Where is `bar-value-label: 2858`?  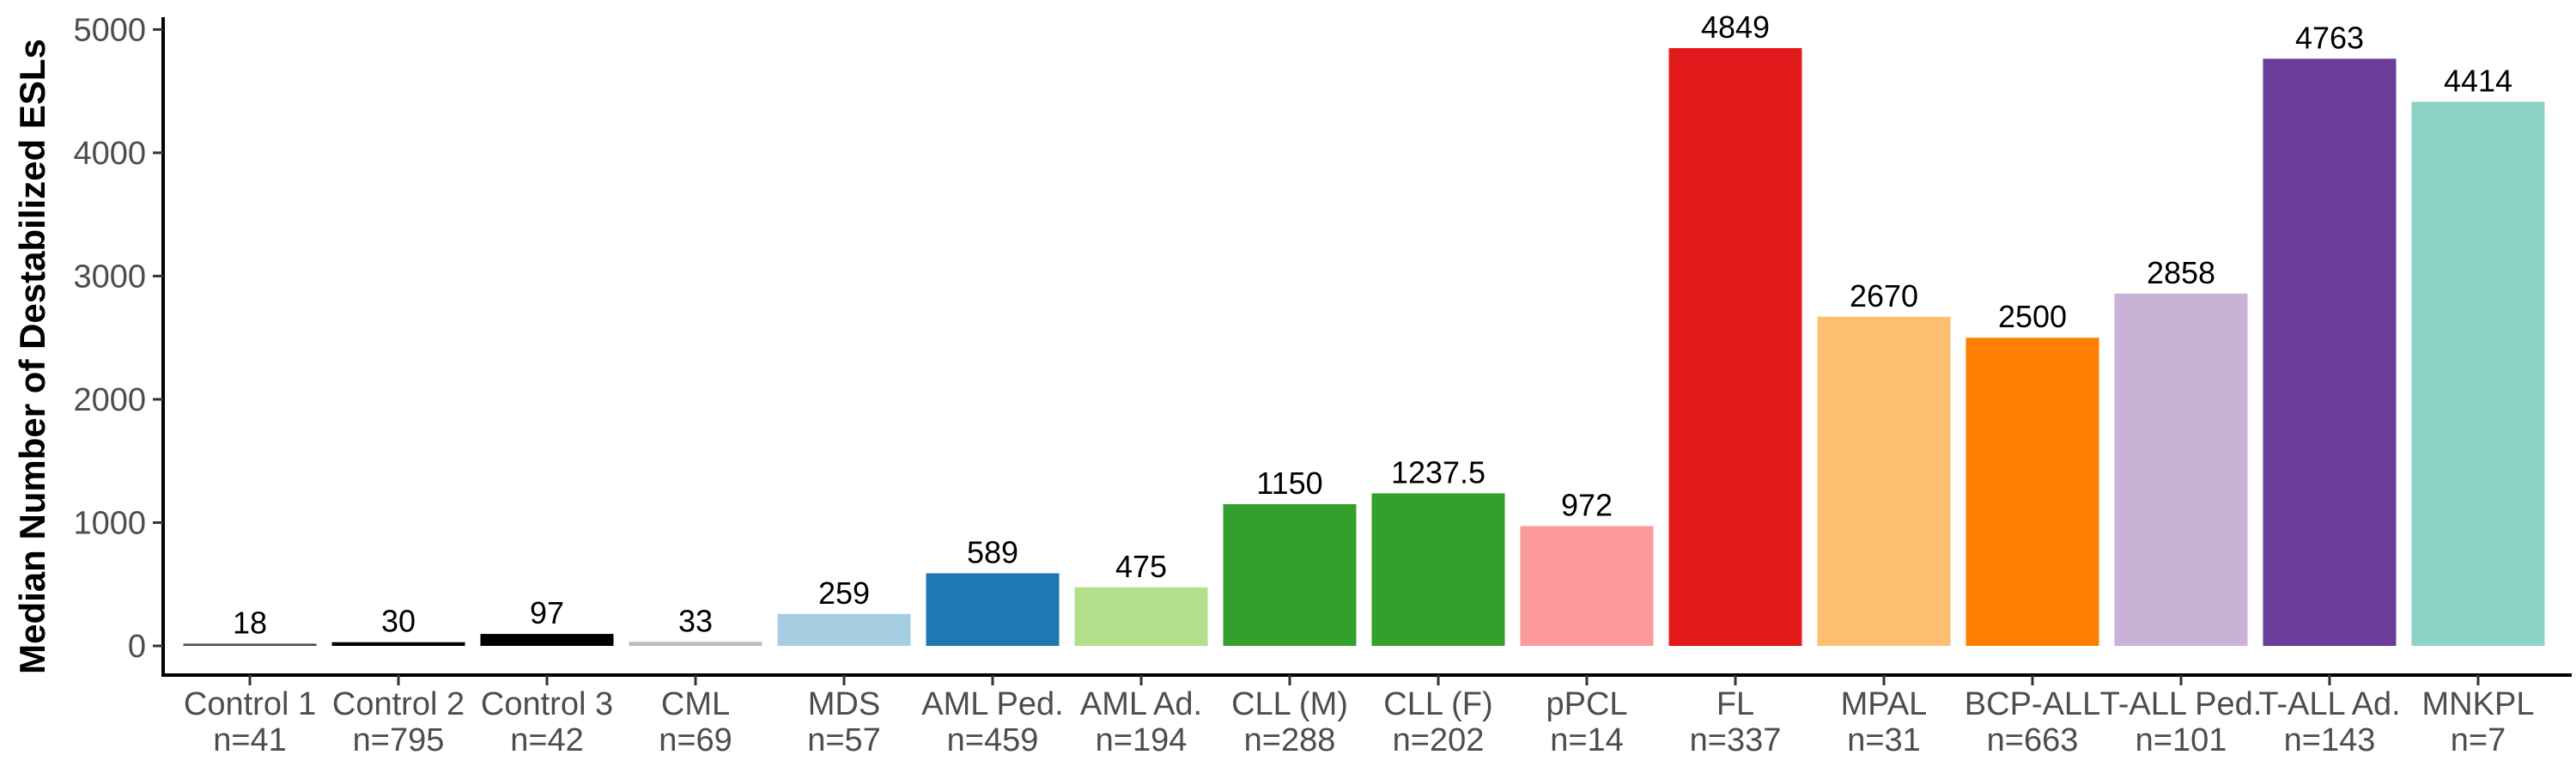
bar-value-label: 2858 is located at coordinates (2181, 272).